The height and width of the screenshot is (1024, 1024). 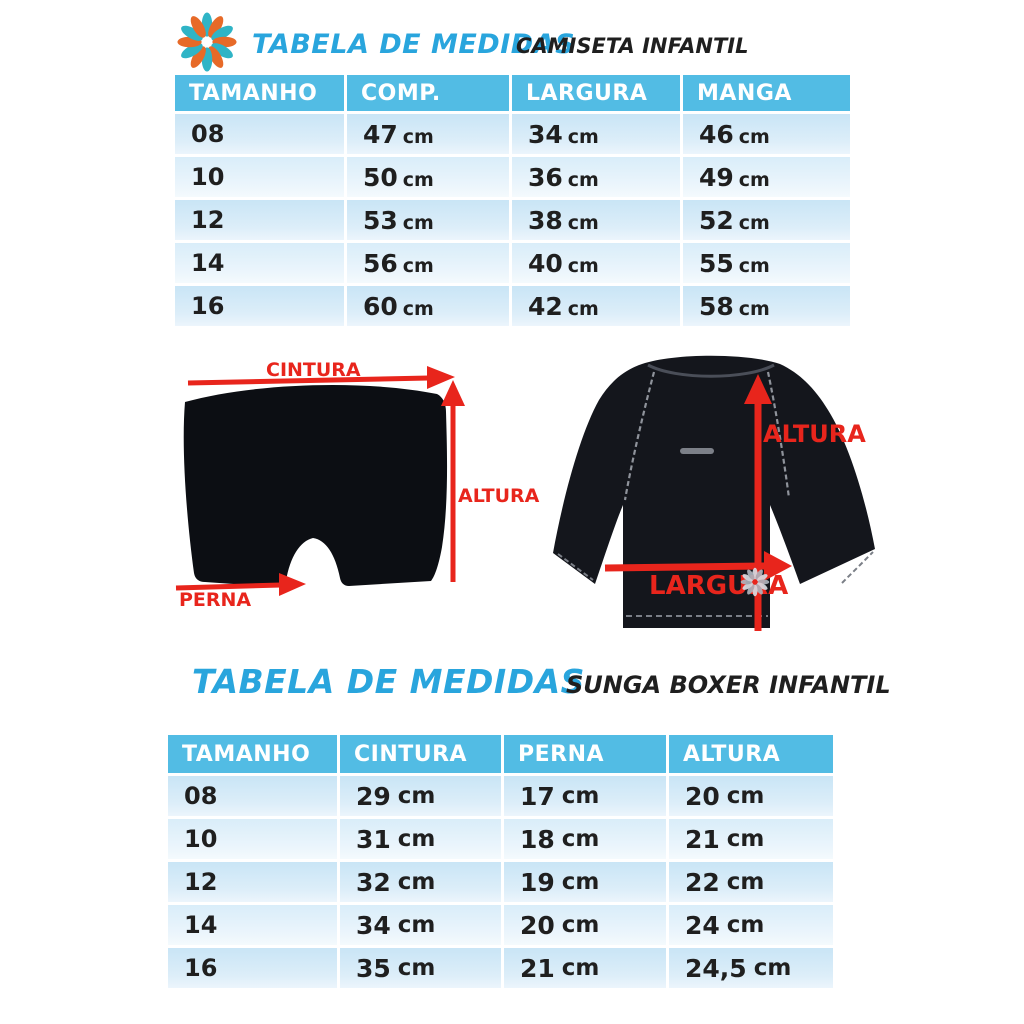 I want to click on chest-brand-mark, so click(x=697, y=451).